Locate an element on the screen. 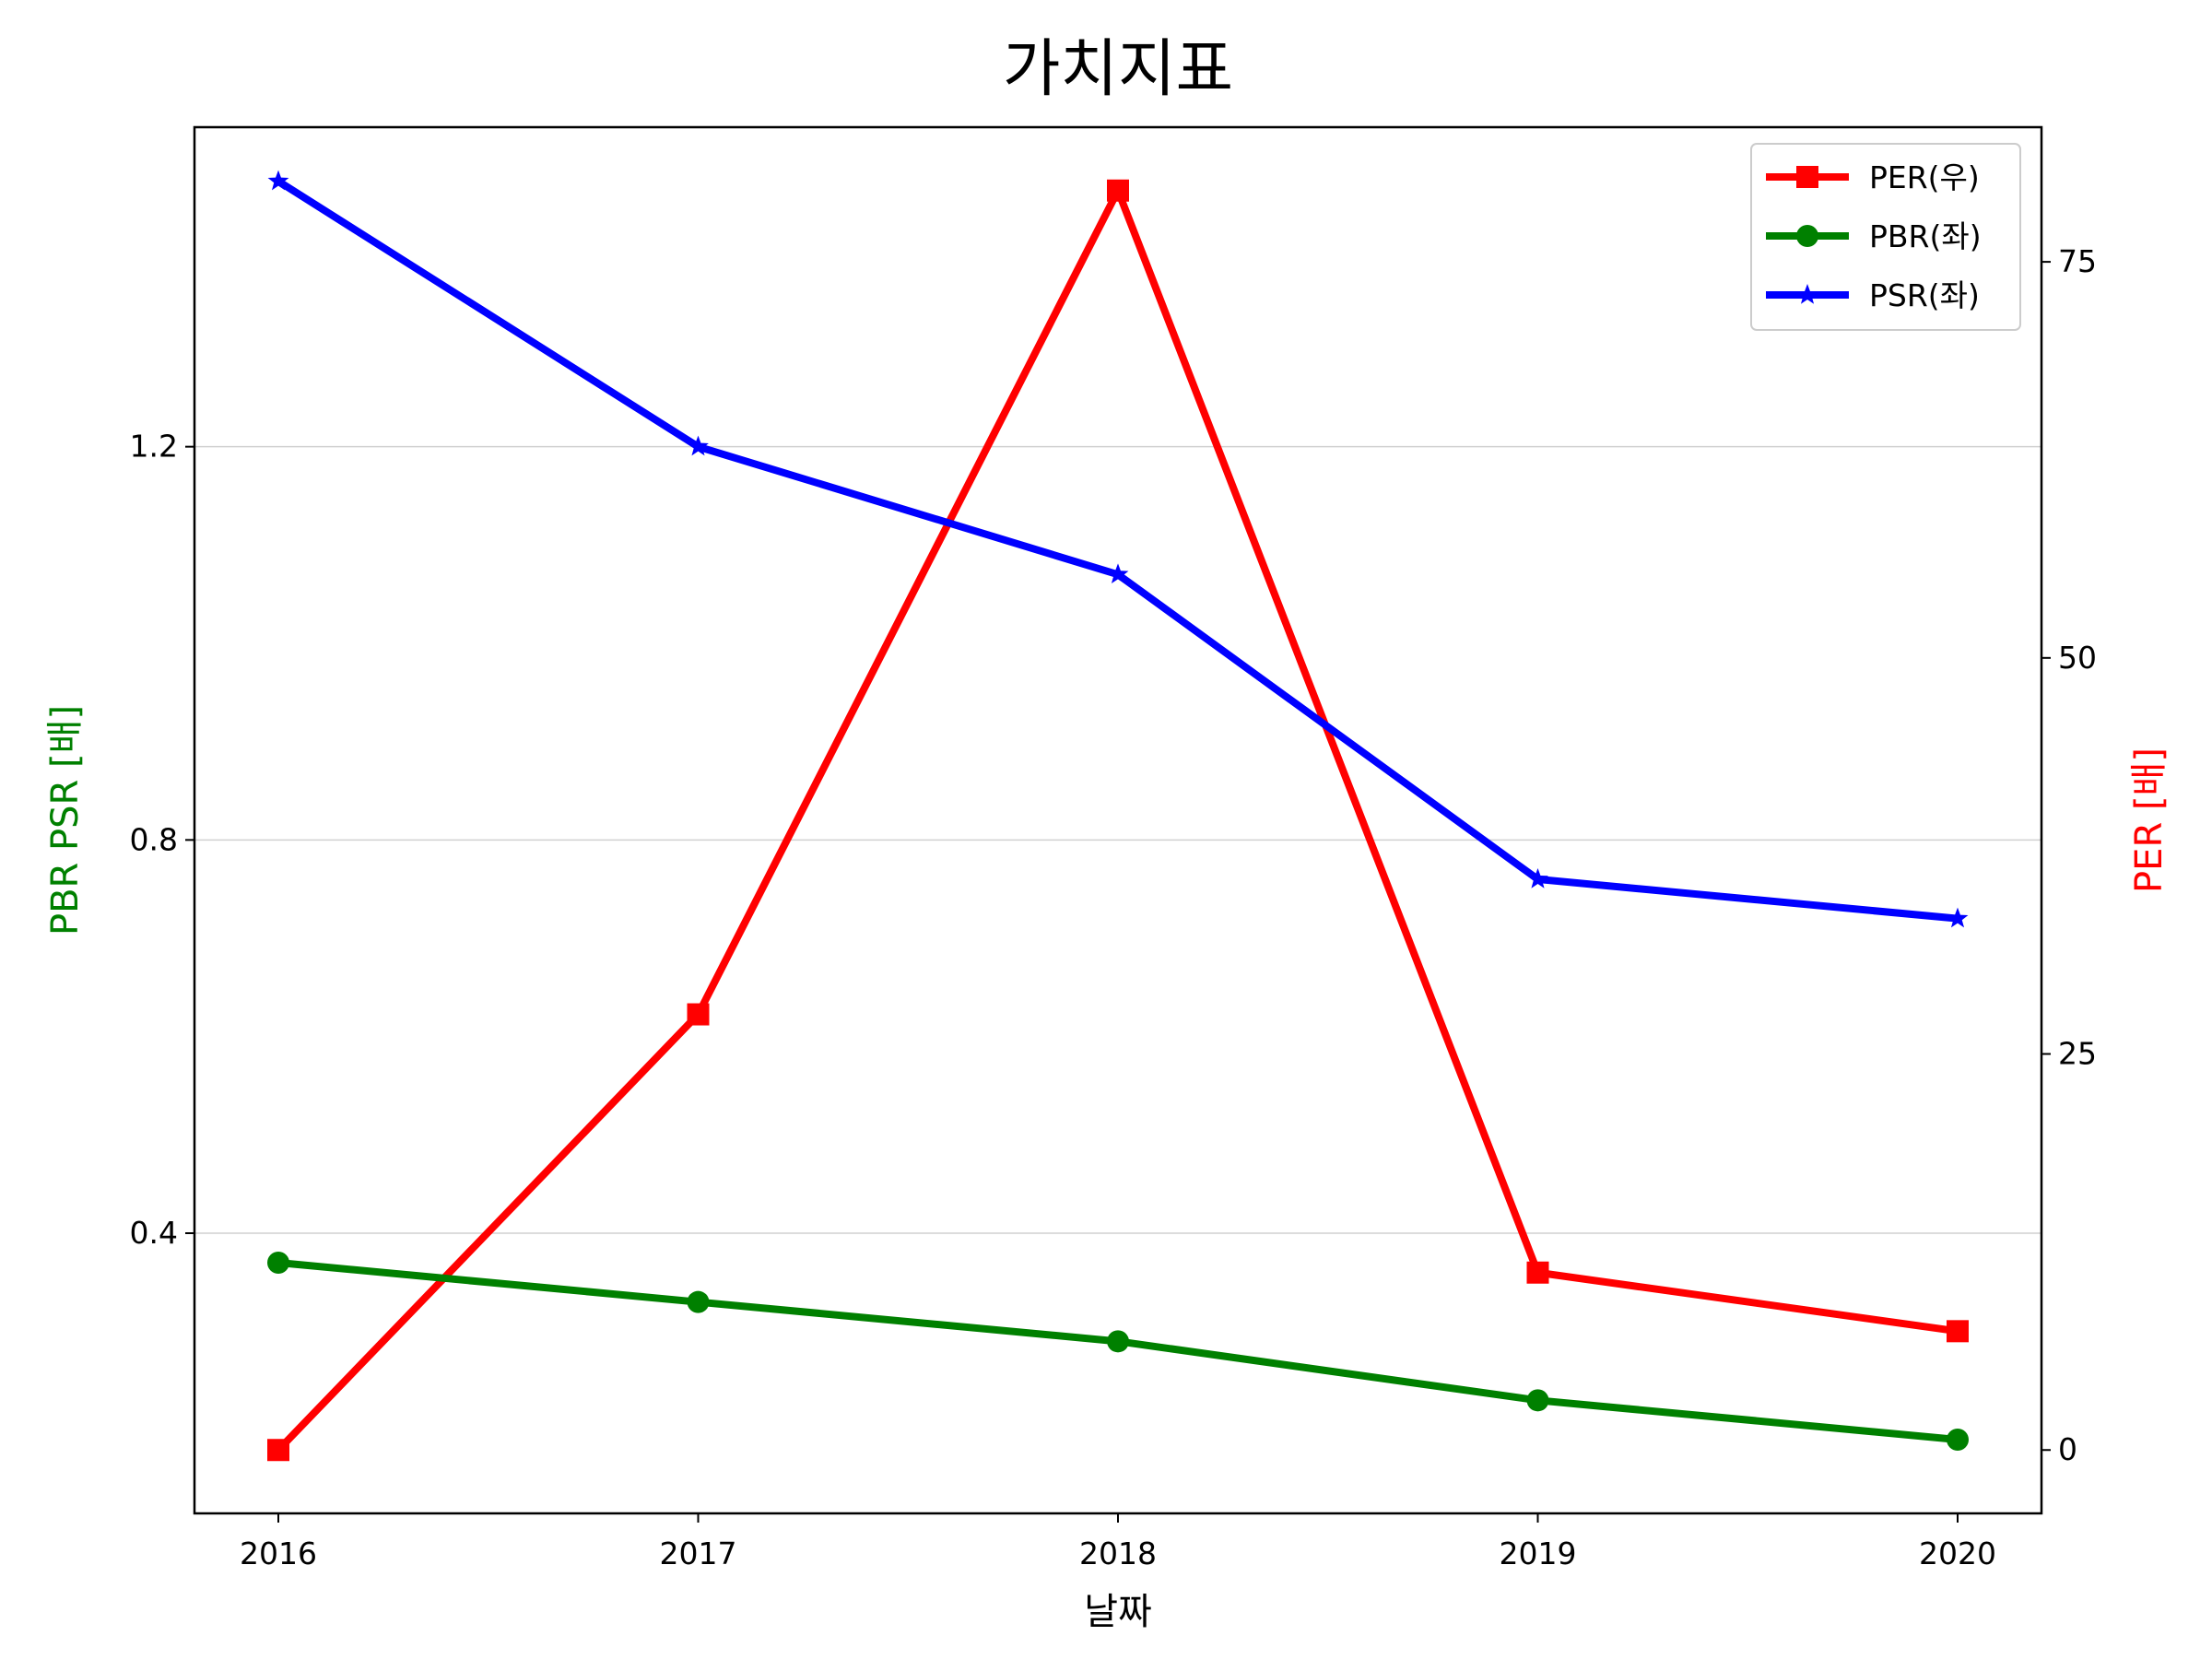 The height and width of the screenshot is (1659, 2212). legend-box is located at coordinates (1885, 237).